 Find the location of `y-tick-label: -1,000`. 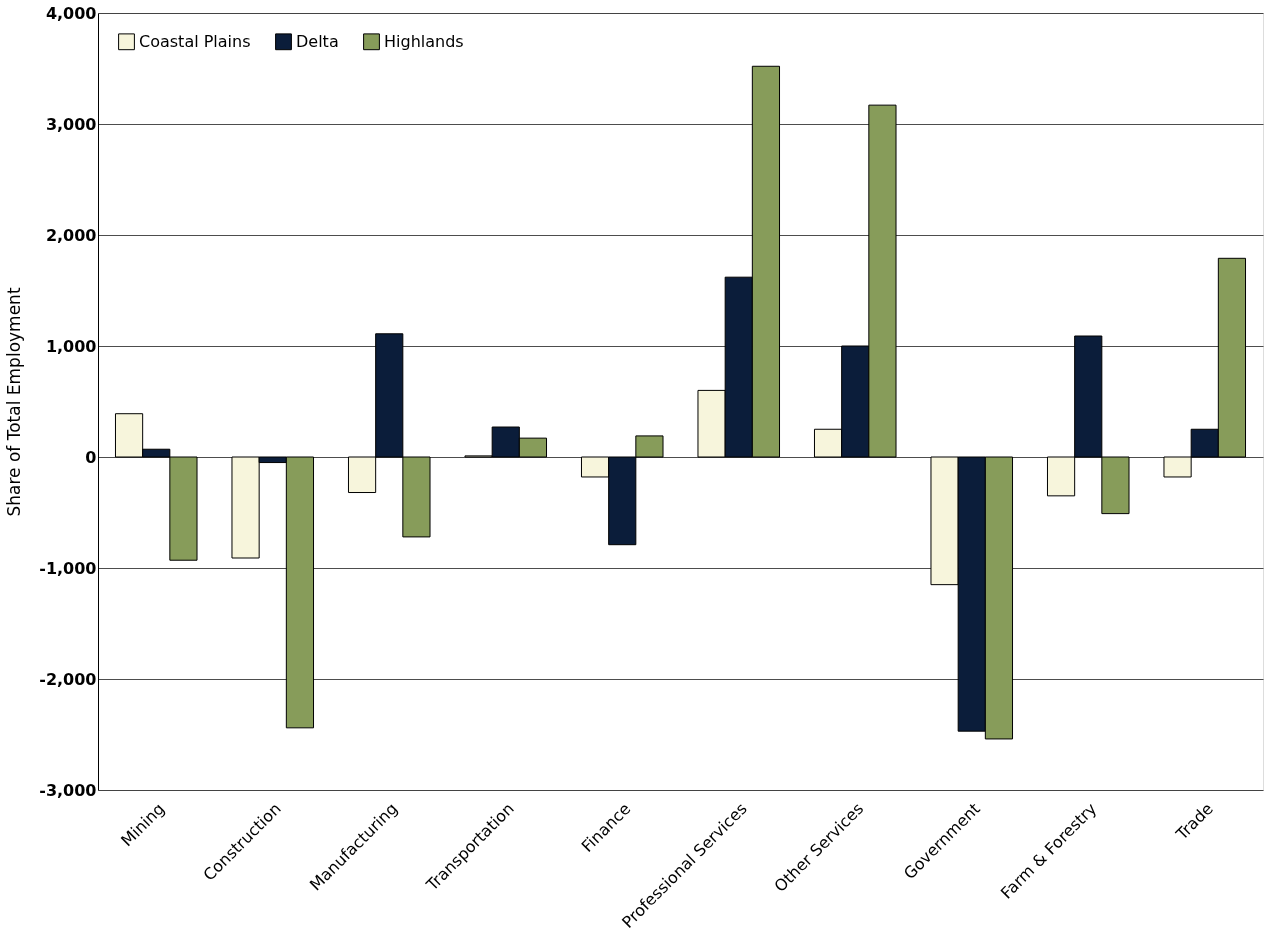

y-tick-label: -1,000 is located at coordinates (68, 568).